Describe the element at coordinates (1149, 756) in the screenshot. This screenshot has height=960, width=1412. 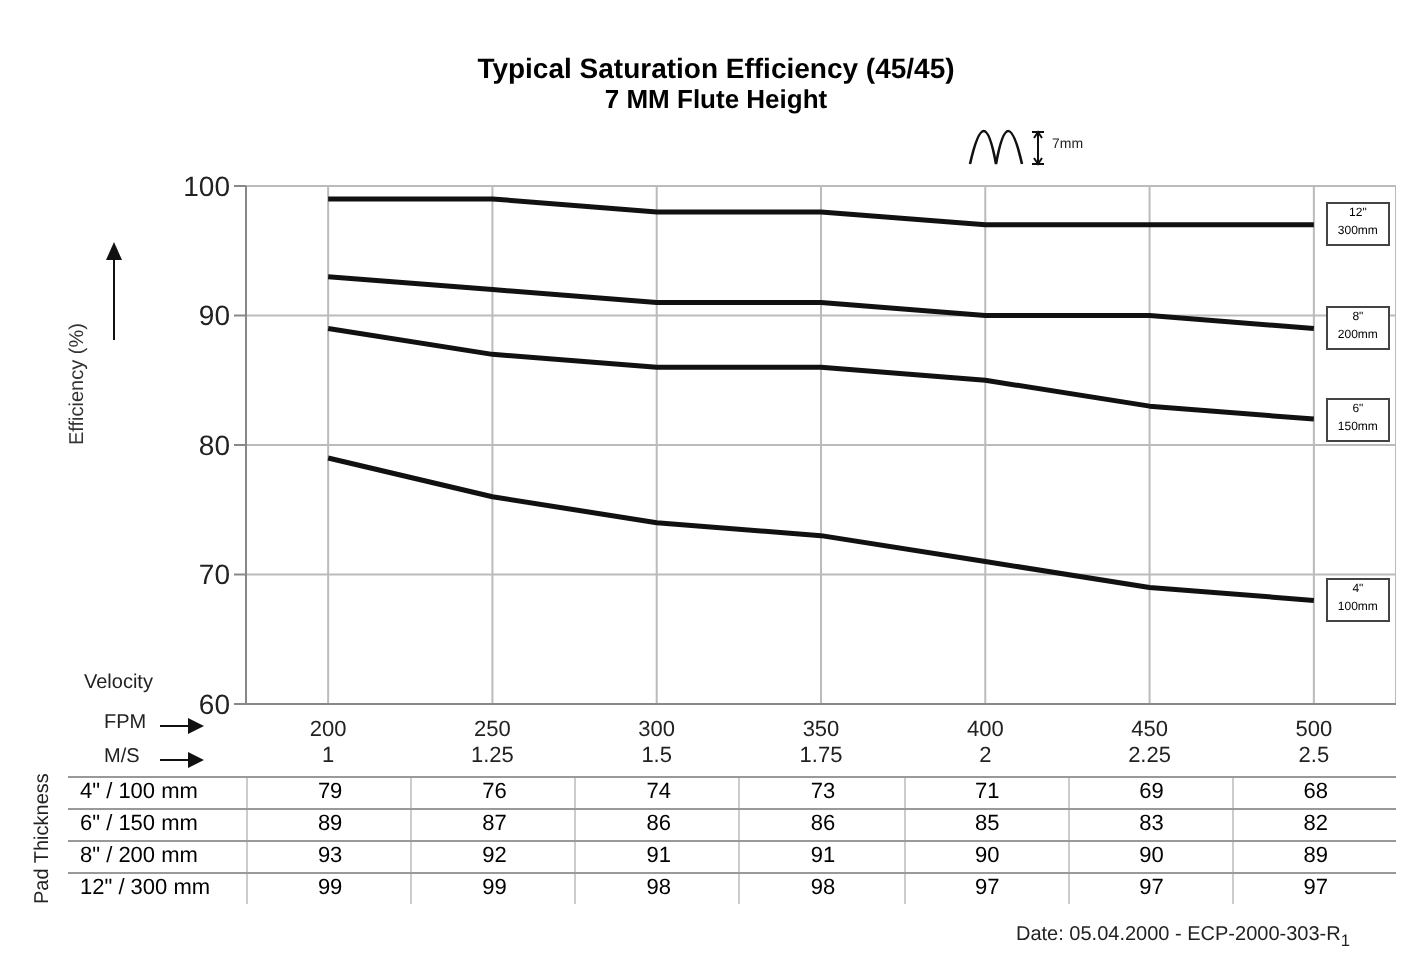
I see `x2-tick-label: 2.25` at that location.